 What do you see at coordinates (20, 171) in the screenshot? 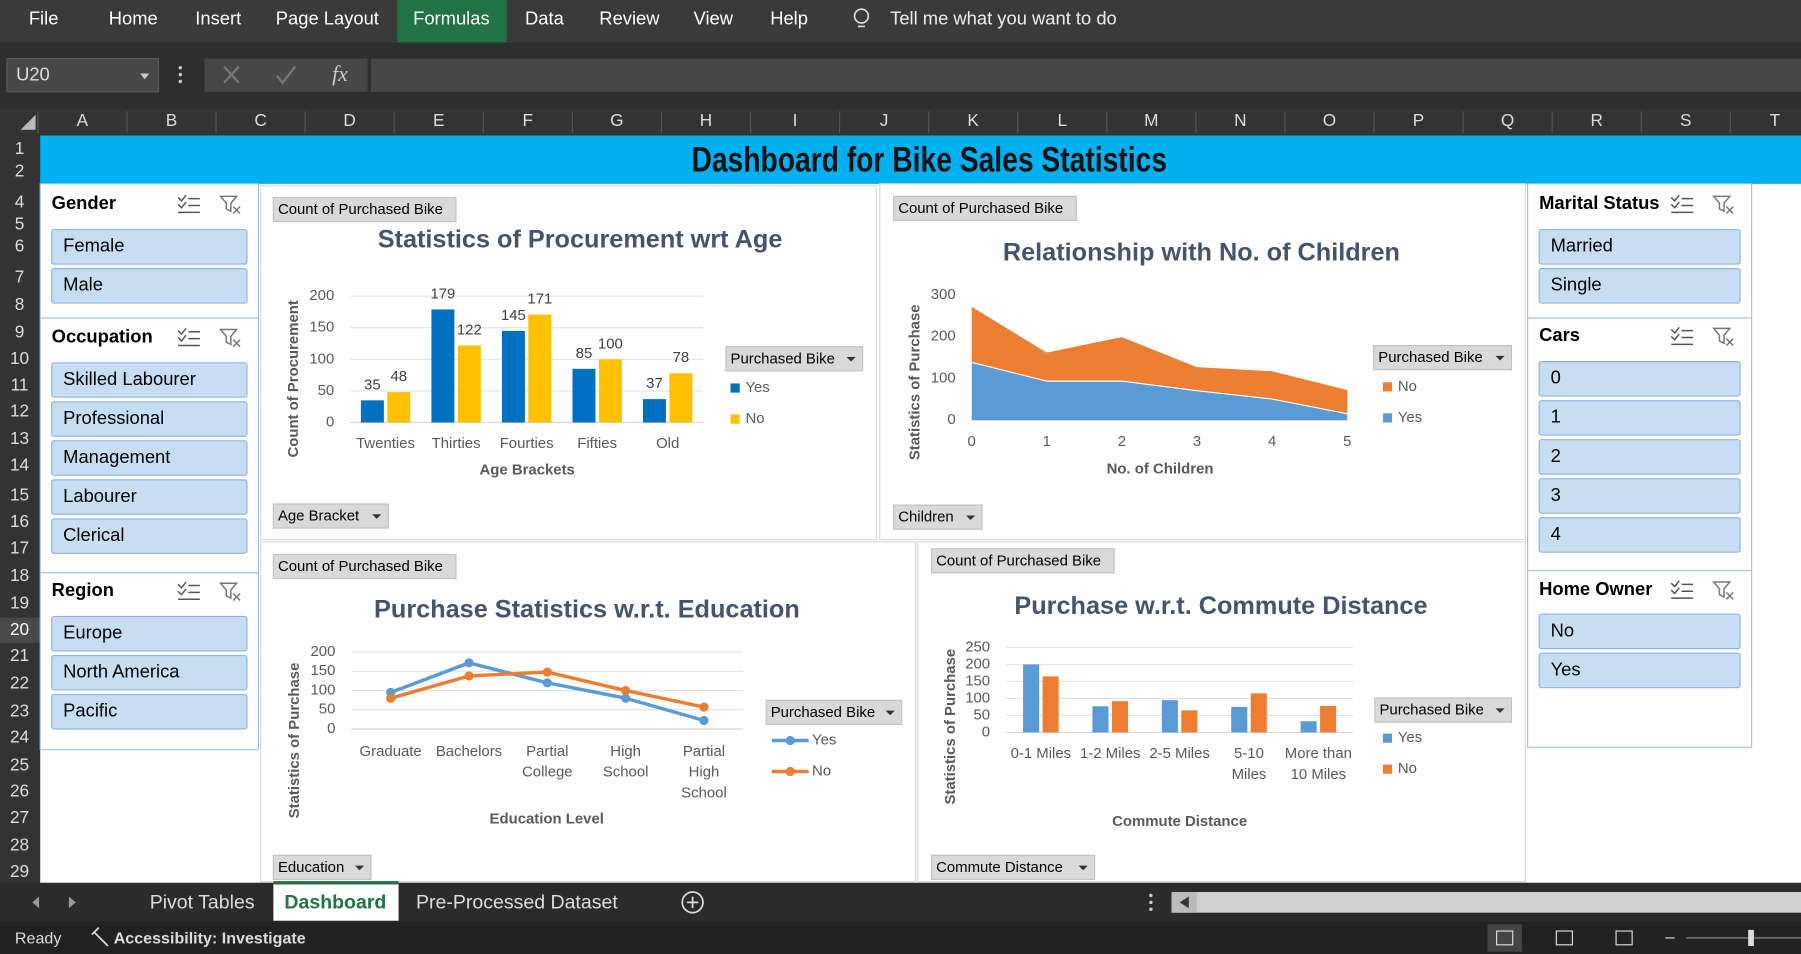
I see `row-header: 2` at bounding box center [20, 171].